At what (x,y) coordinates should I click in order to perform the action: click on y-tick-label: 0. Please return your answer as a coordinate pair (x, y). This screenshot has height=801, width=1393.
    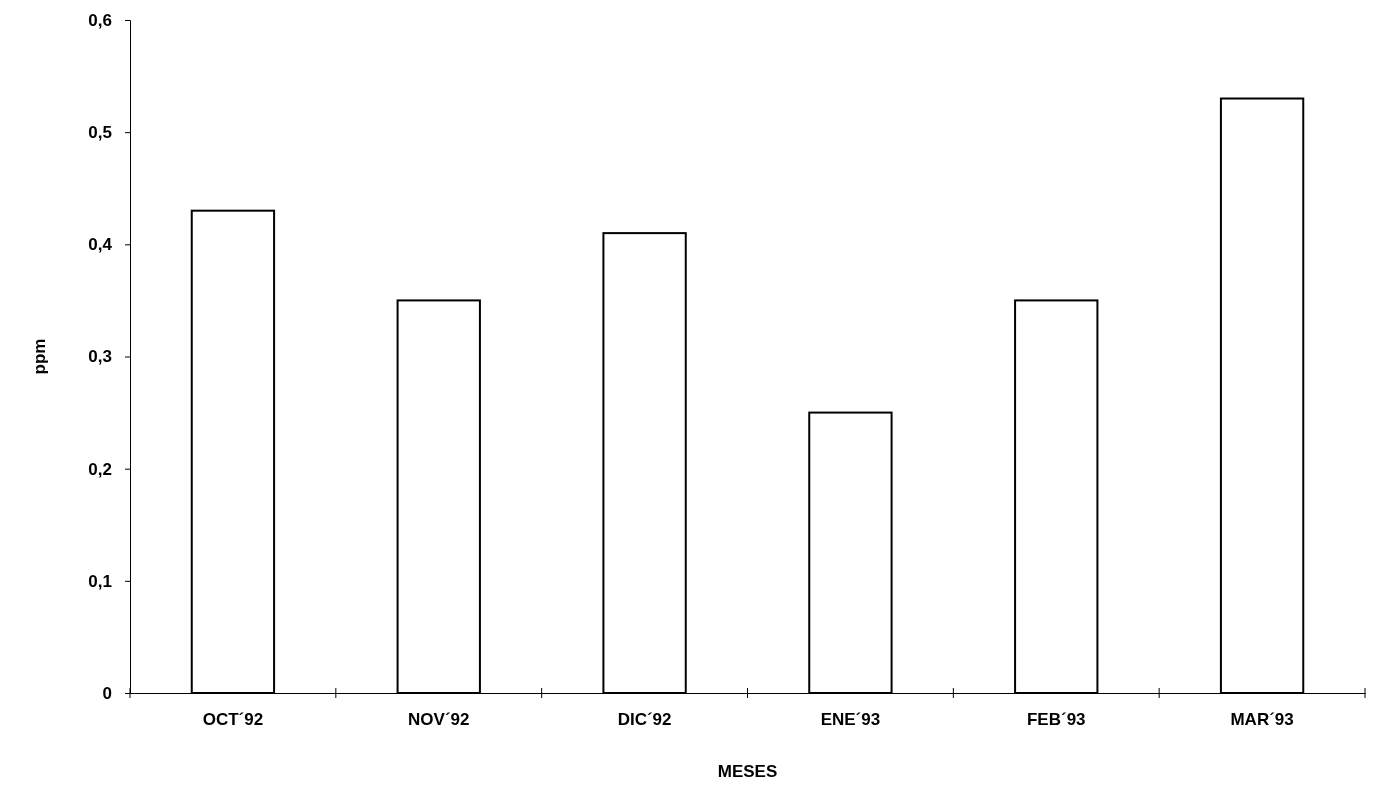
    Looking at the image, I should click on (107, 693).